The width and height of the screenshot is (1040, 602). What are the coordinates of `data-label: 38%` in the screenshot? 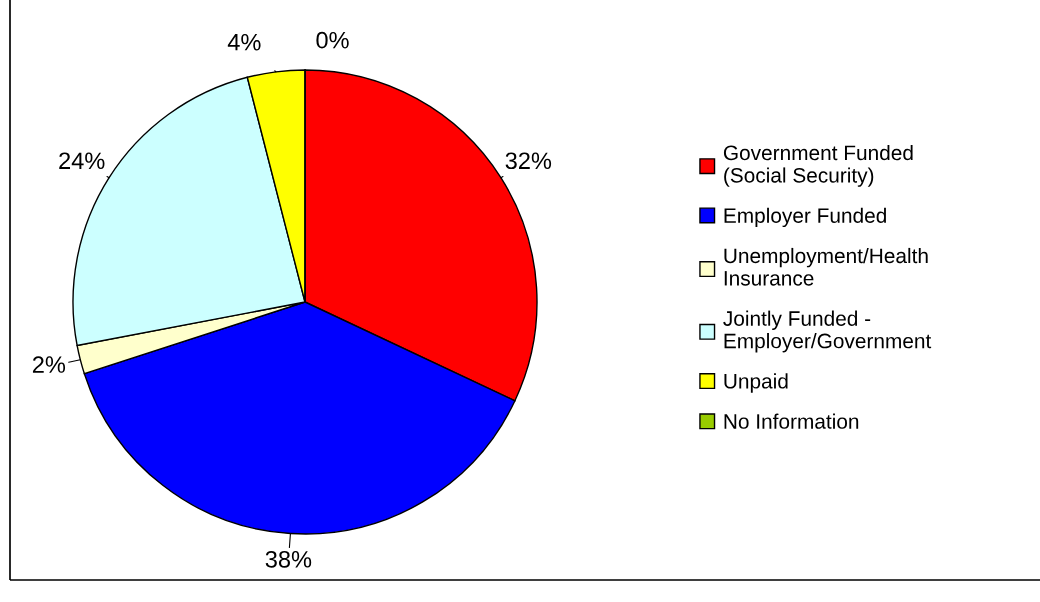 It's located at (288, 559).